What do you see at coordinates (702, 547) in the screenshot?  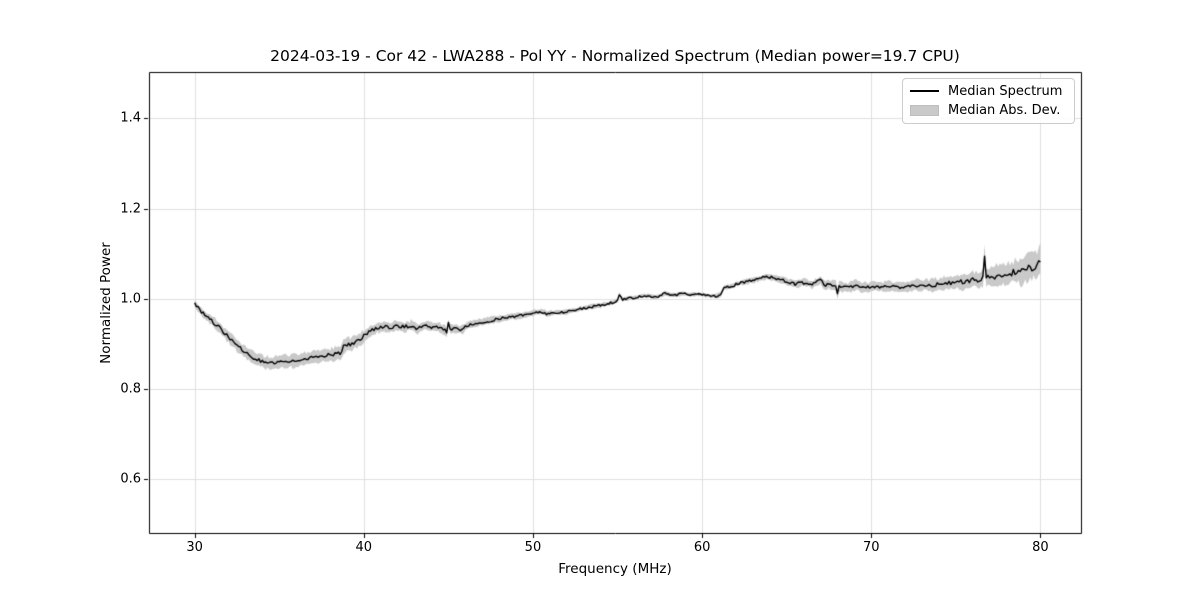 I see `x-tick-label: 60` at bounding box center [702, 547].